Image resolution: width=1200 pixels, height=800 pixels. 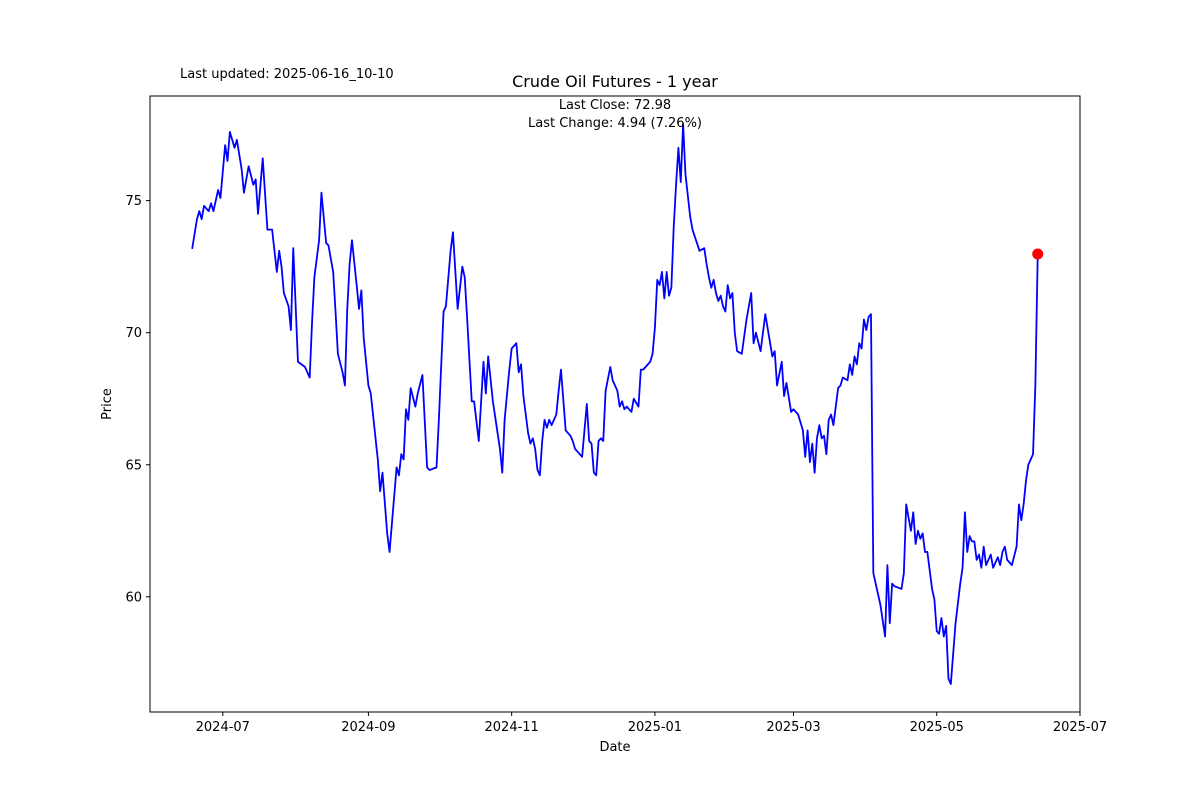 What do you see at coordinates (107, 404) in the screenshot?
I see `y-axis-label: Price` at bounding box center [107, 404].